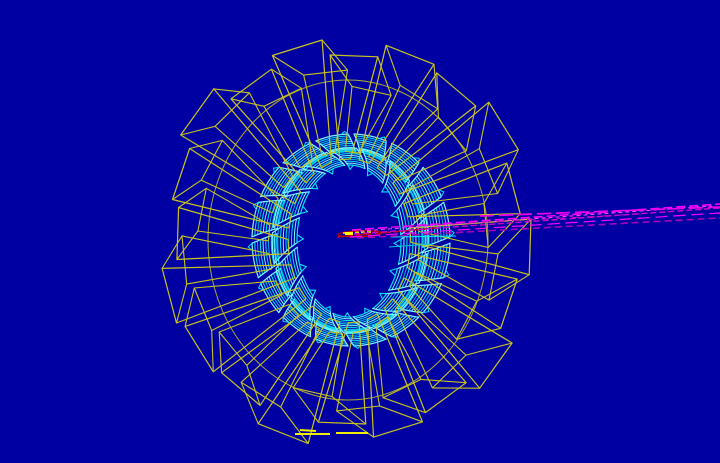 The height and width of the screenshot is (463, 720). I want to click on bottom-rim-highlights, so click(331, 432).